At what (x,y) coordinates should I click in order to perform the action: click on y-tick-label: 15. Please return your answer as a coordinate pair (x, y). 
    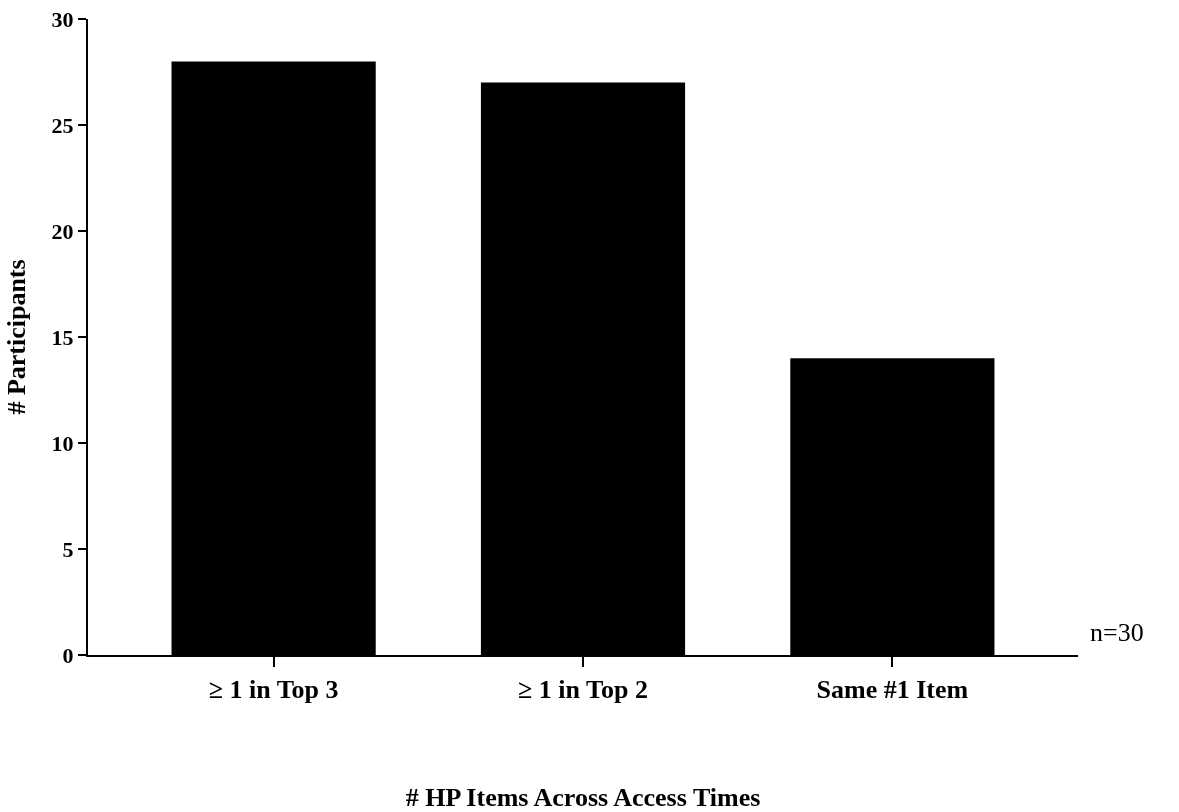
    Looking at the image, I should click on (62, 337).